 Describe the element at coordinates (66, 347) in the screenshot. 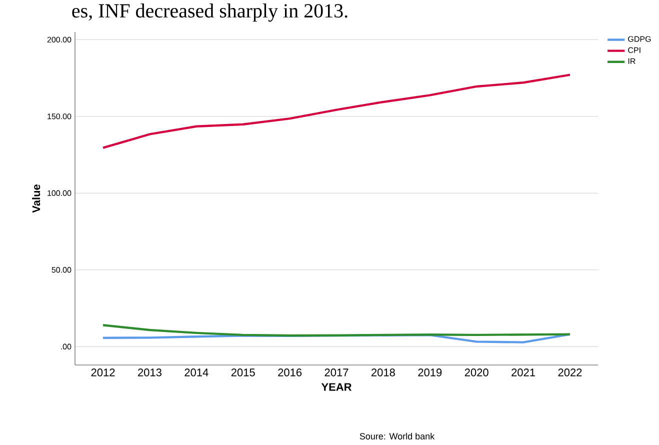

I see `y-tick-label: .00` at that location.